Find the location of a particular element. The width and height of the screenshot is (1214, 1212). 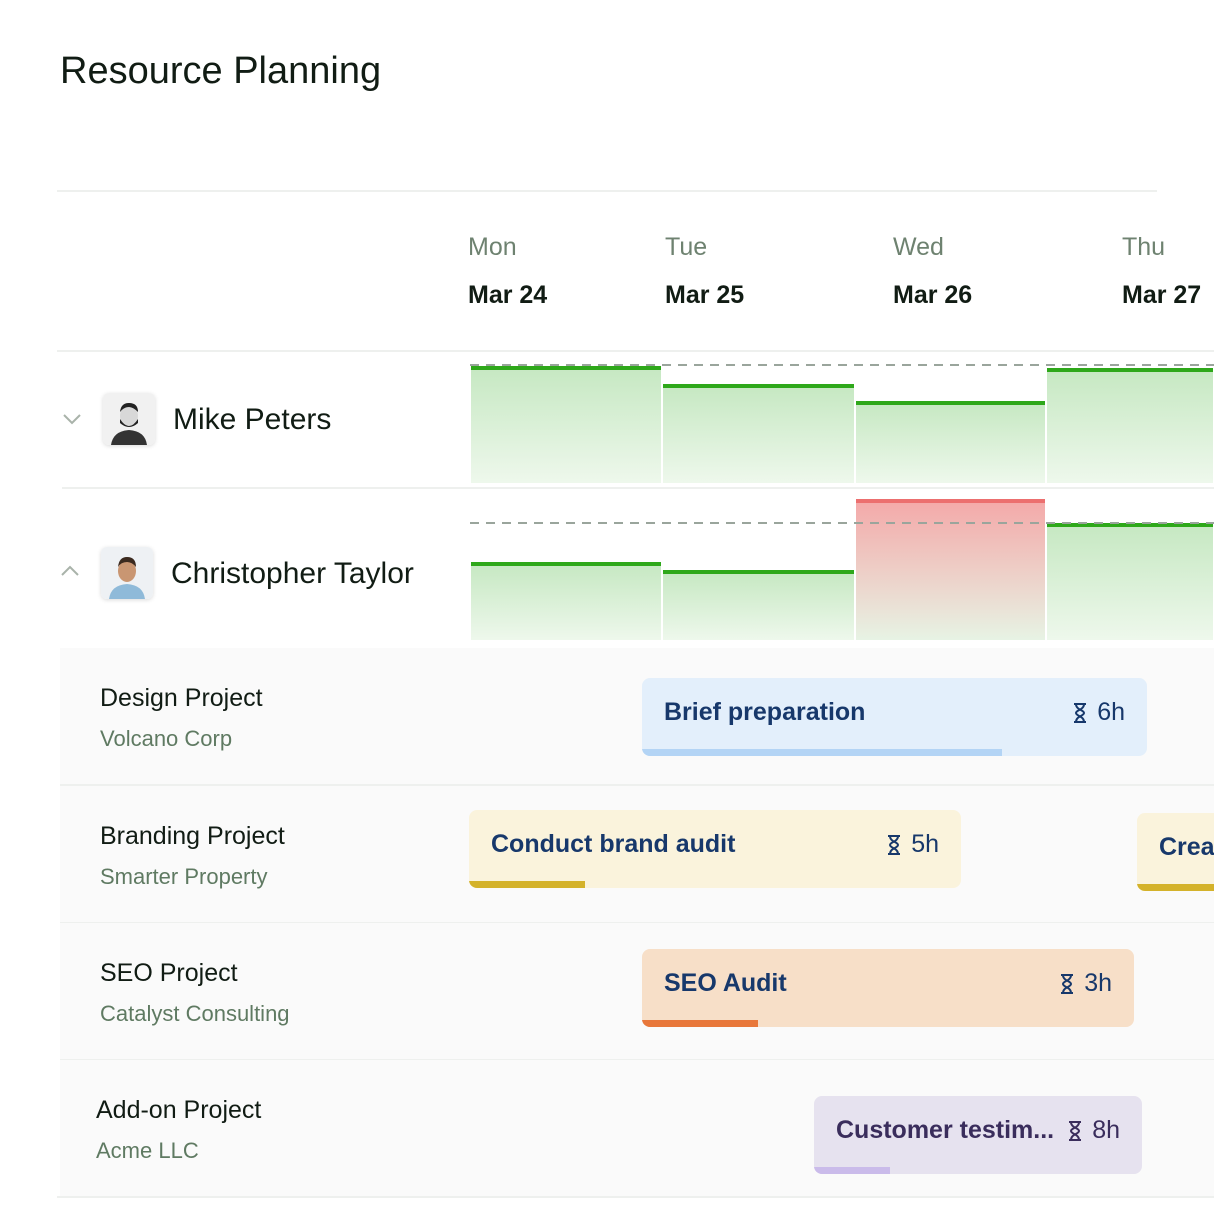

project-name: Add-on Project is located at coordinates (179, 1110).